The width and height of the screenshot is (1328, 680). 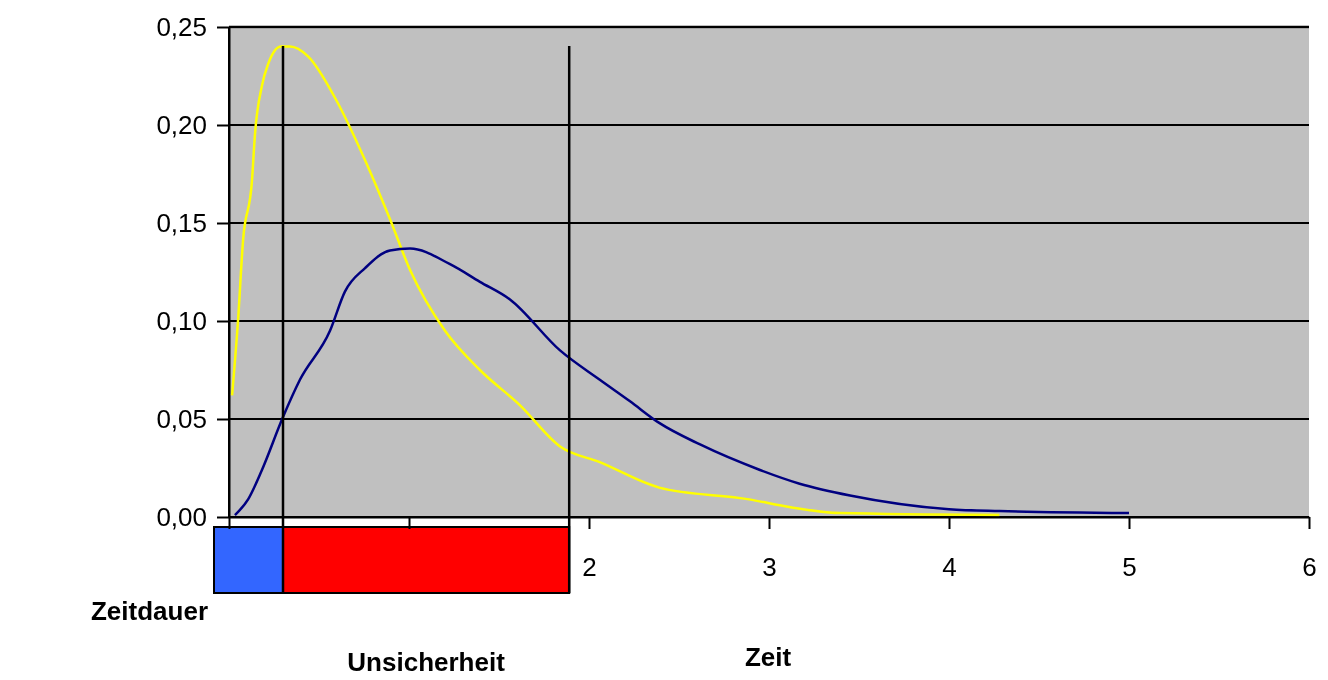 I want to click on x-tick-label: 6, so click(x=1309, y=567).